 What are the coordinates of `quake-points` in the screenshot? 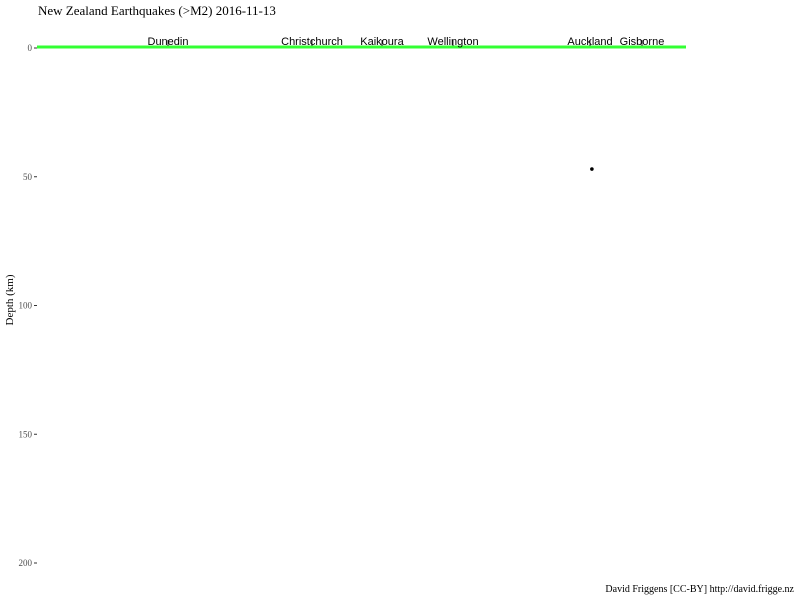 It's located at (592, 169).